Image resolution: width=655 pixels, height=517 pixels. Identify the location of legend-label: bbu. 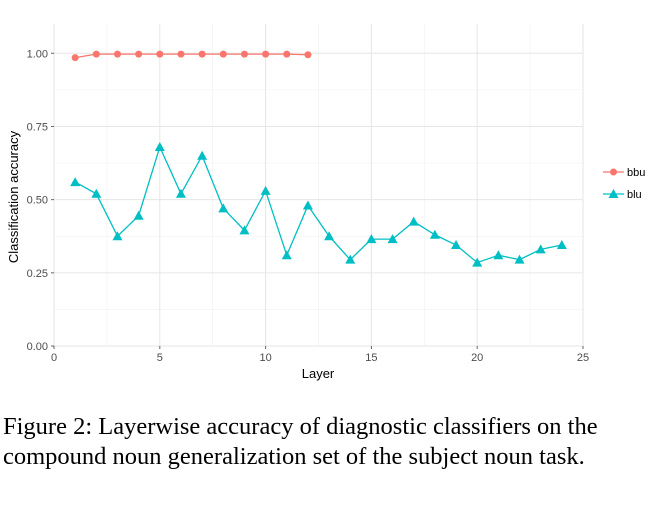
(636, 173).